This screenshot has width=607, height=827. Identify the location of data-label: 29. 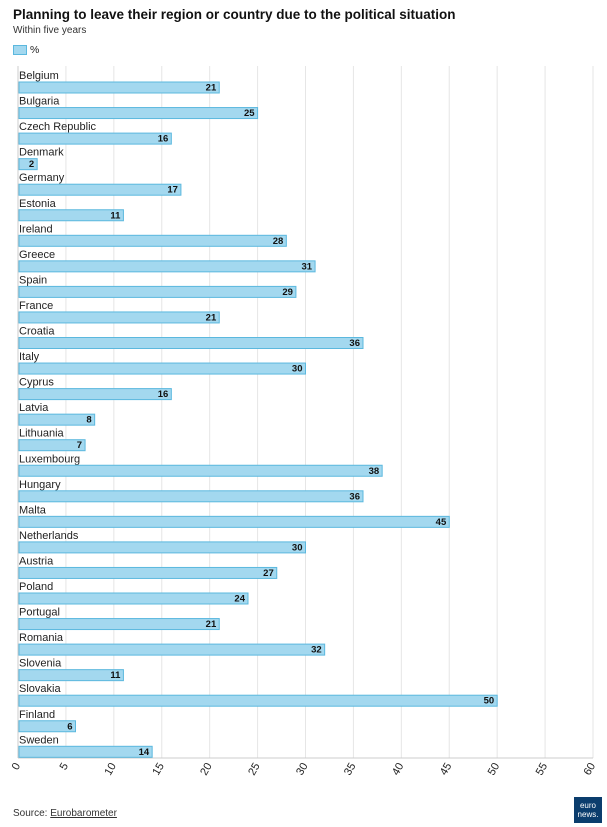
(287, 292).